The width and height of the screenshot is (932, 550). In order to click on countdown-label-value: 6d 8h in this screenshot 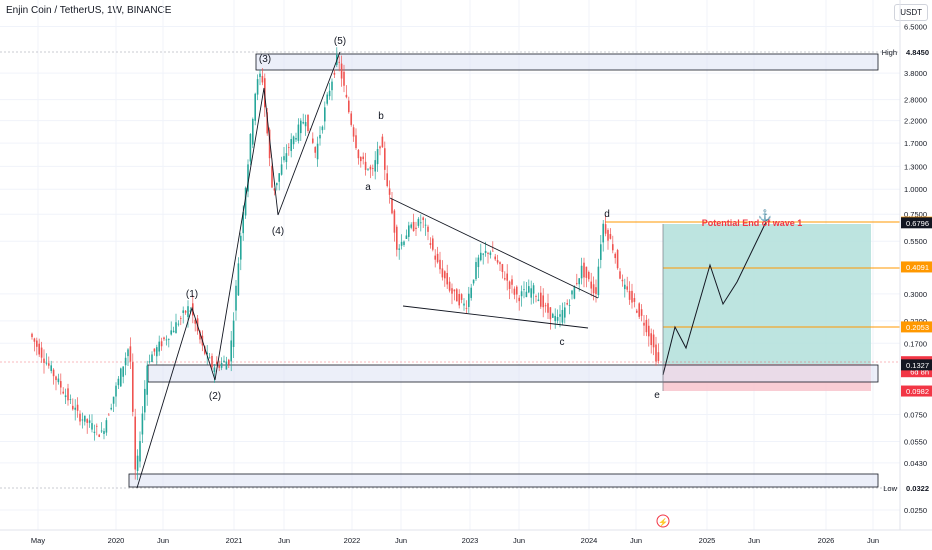, I will do `click(919, 372)`.